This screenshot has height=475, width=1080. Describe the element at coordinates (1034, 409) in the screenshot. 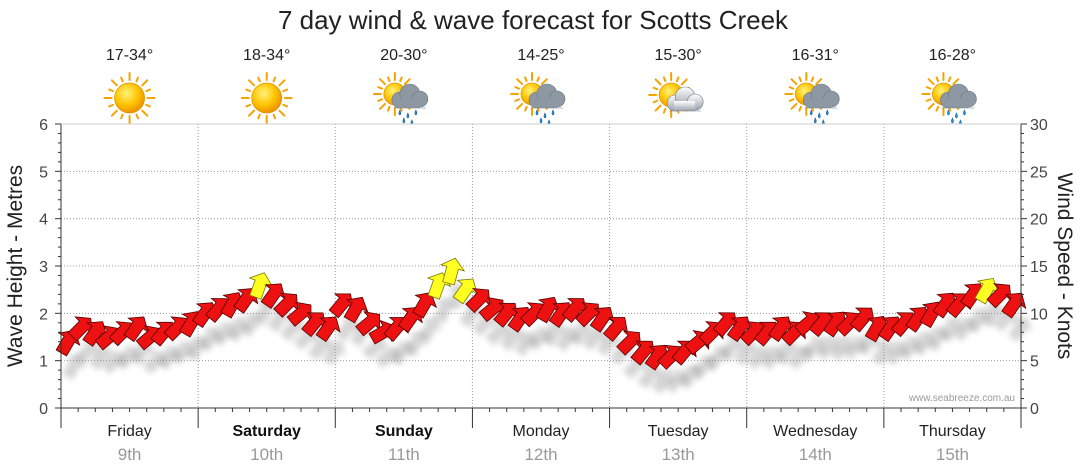

I see `y-right-tick-label: 0` at that location.